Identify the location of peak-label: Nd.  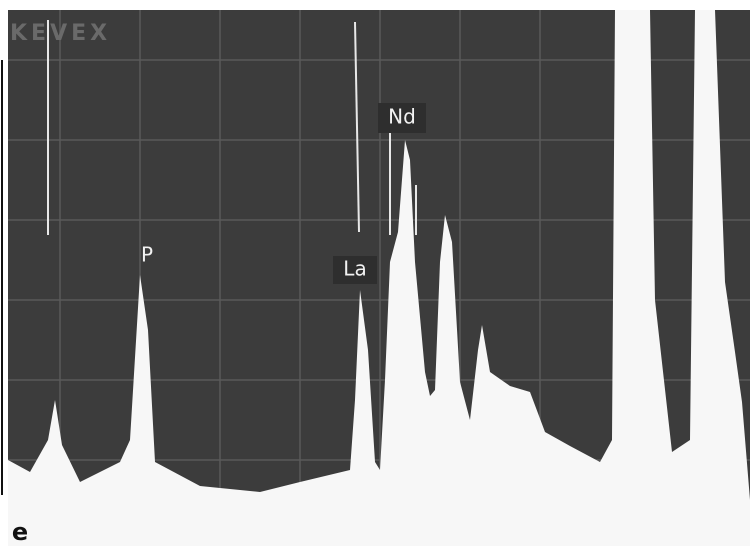
(402, 117).